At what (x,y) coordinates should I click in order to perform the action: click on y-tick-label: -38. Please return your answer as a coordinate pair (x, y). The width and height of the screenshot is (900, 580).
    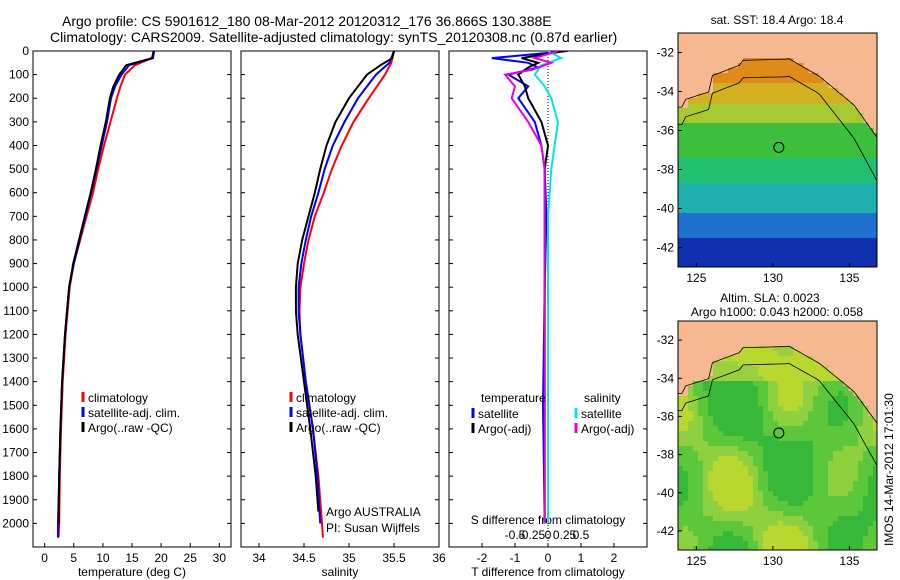
    Looking at the image, I should click on (666, 455).